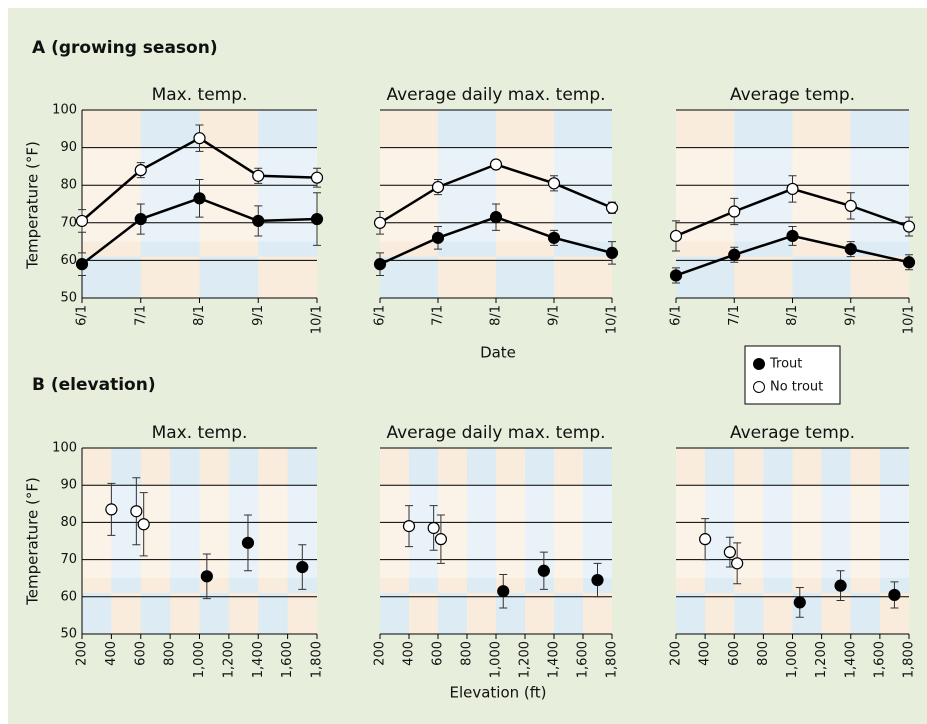 This screenshot has width=927, height=724. What do you see at coordinates (380, 315) in the screenshot?
I see `x-tick-label: 6/1` at bounding box center [380, 315].